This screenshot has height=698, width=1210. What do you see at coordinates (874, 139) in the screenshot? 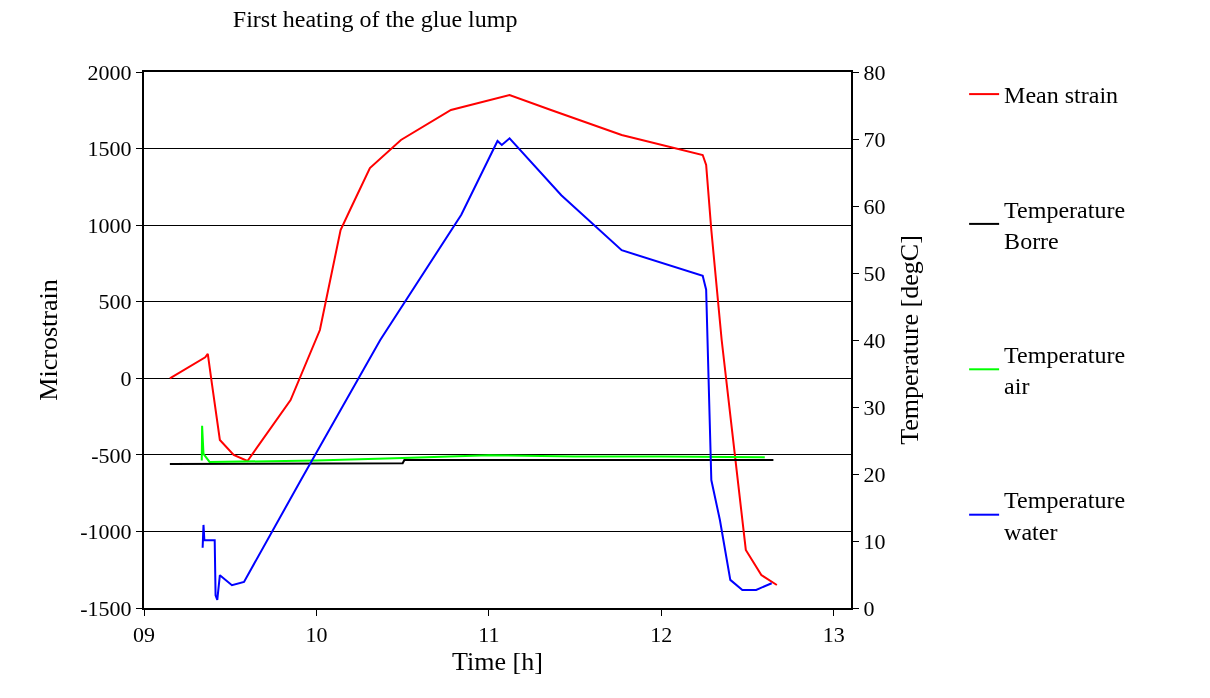
I see `y2-tick-label: 70` at bounding box center [874, 139].